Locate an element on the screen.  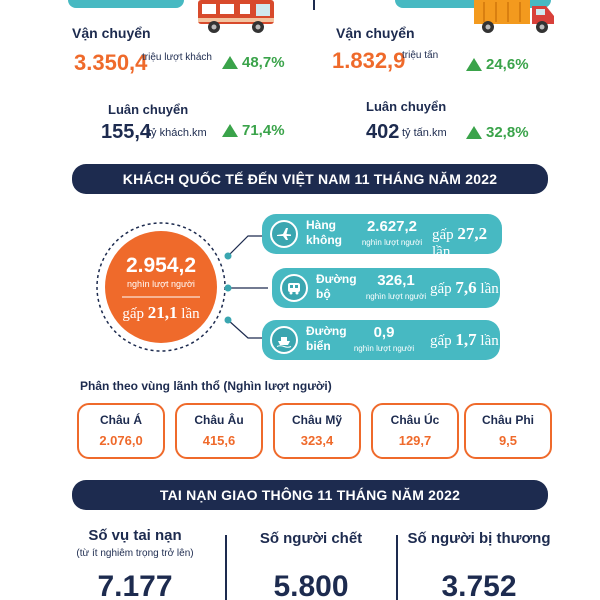
freight-turnover-growth: 32,8% is located at coordinates (497, 132).